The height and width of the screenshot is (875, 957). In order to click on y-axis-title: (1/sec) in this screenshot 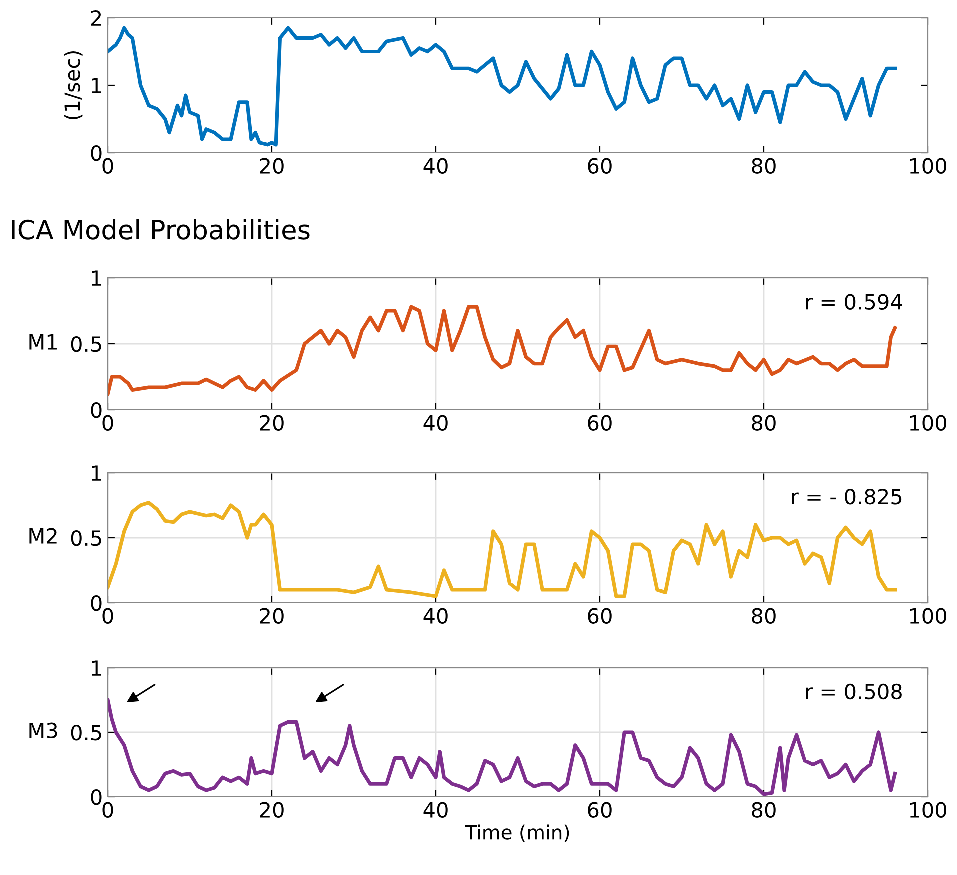, I will do `click(73, 85)`.